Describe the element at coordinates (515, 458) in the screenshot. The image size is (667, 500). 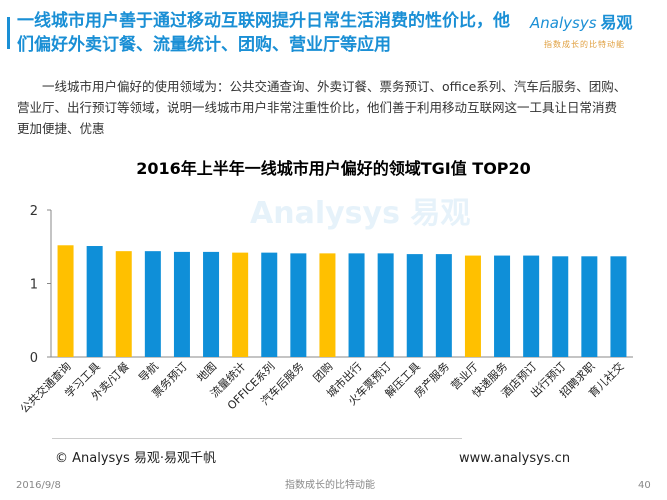
I see `website-link: www.analysys.cn` at that location.